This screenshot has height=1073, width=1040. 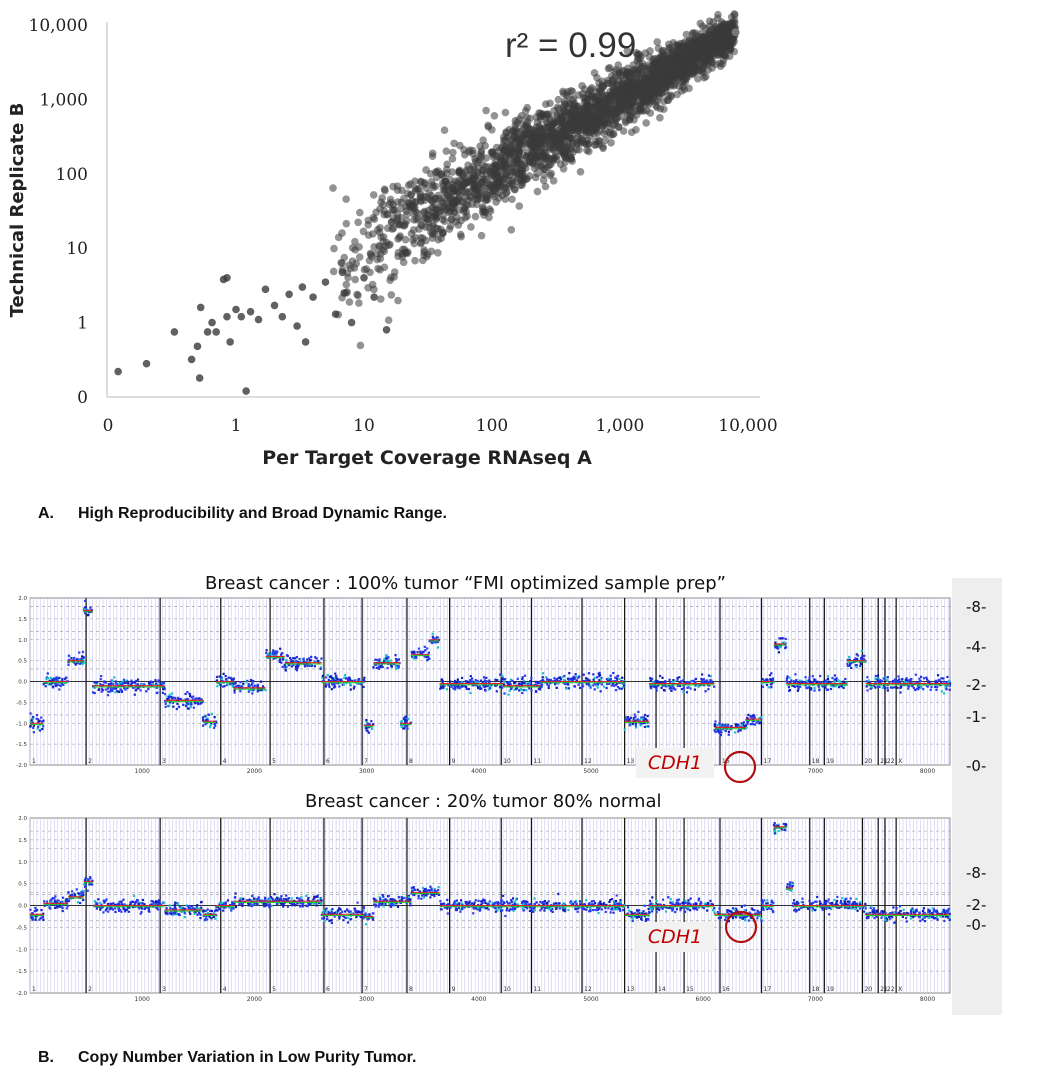 What do you see at coordinates (364, 426) in the screenshot?
I see `x-tick-label: 10` at bounding box center [364, 426].